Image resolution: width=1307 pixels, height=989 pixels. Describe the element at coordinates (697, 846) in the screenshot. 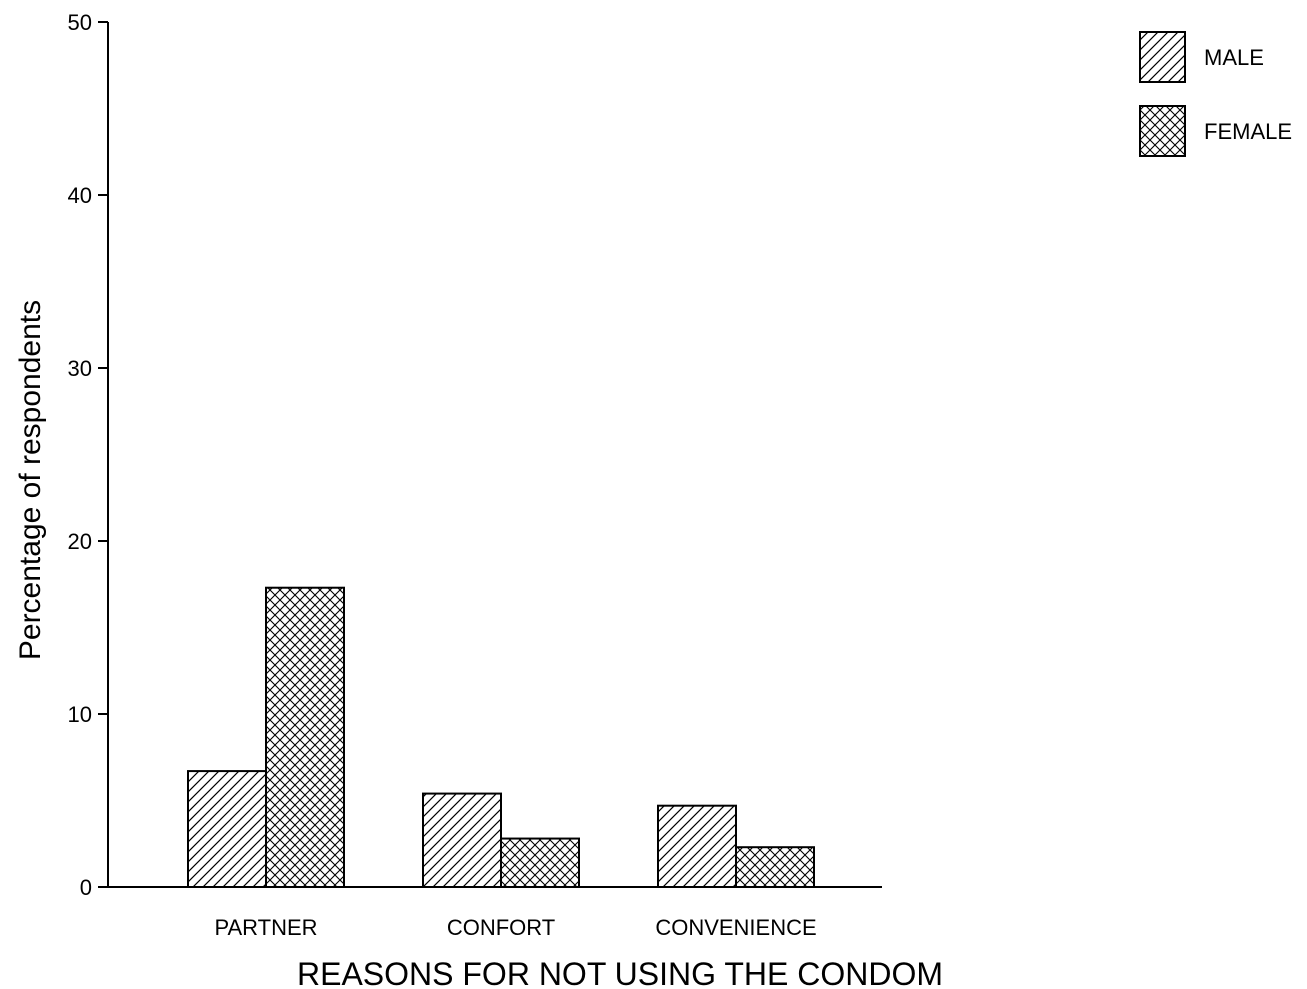

I see `bar-male-convenience` at that location.